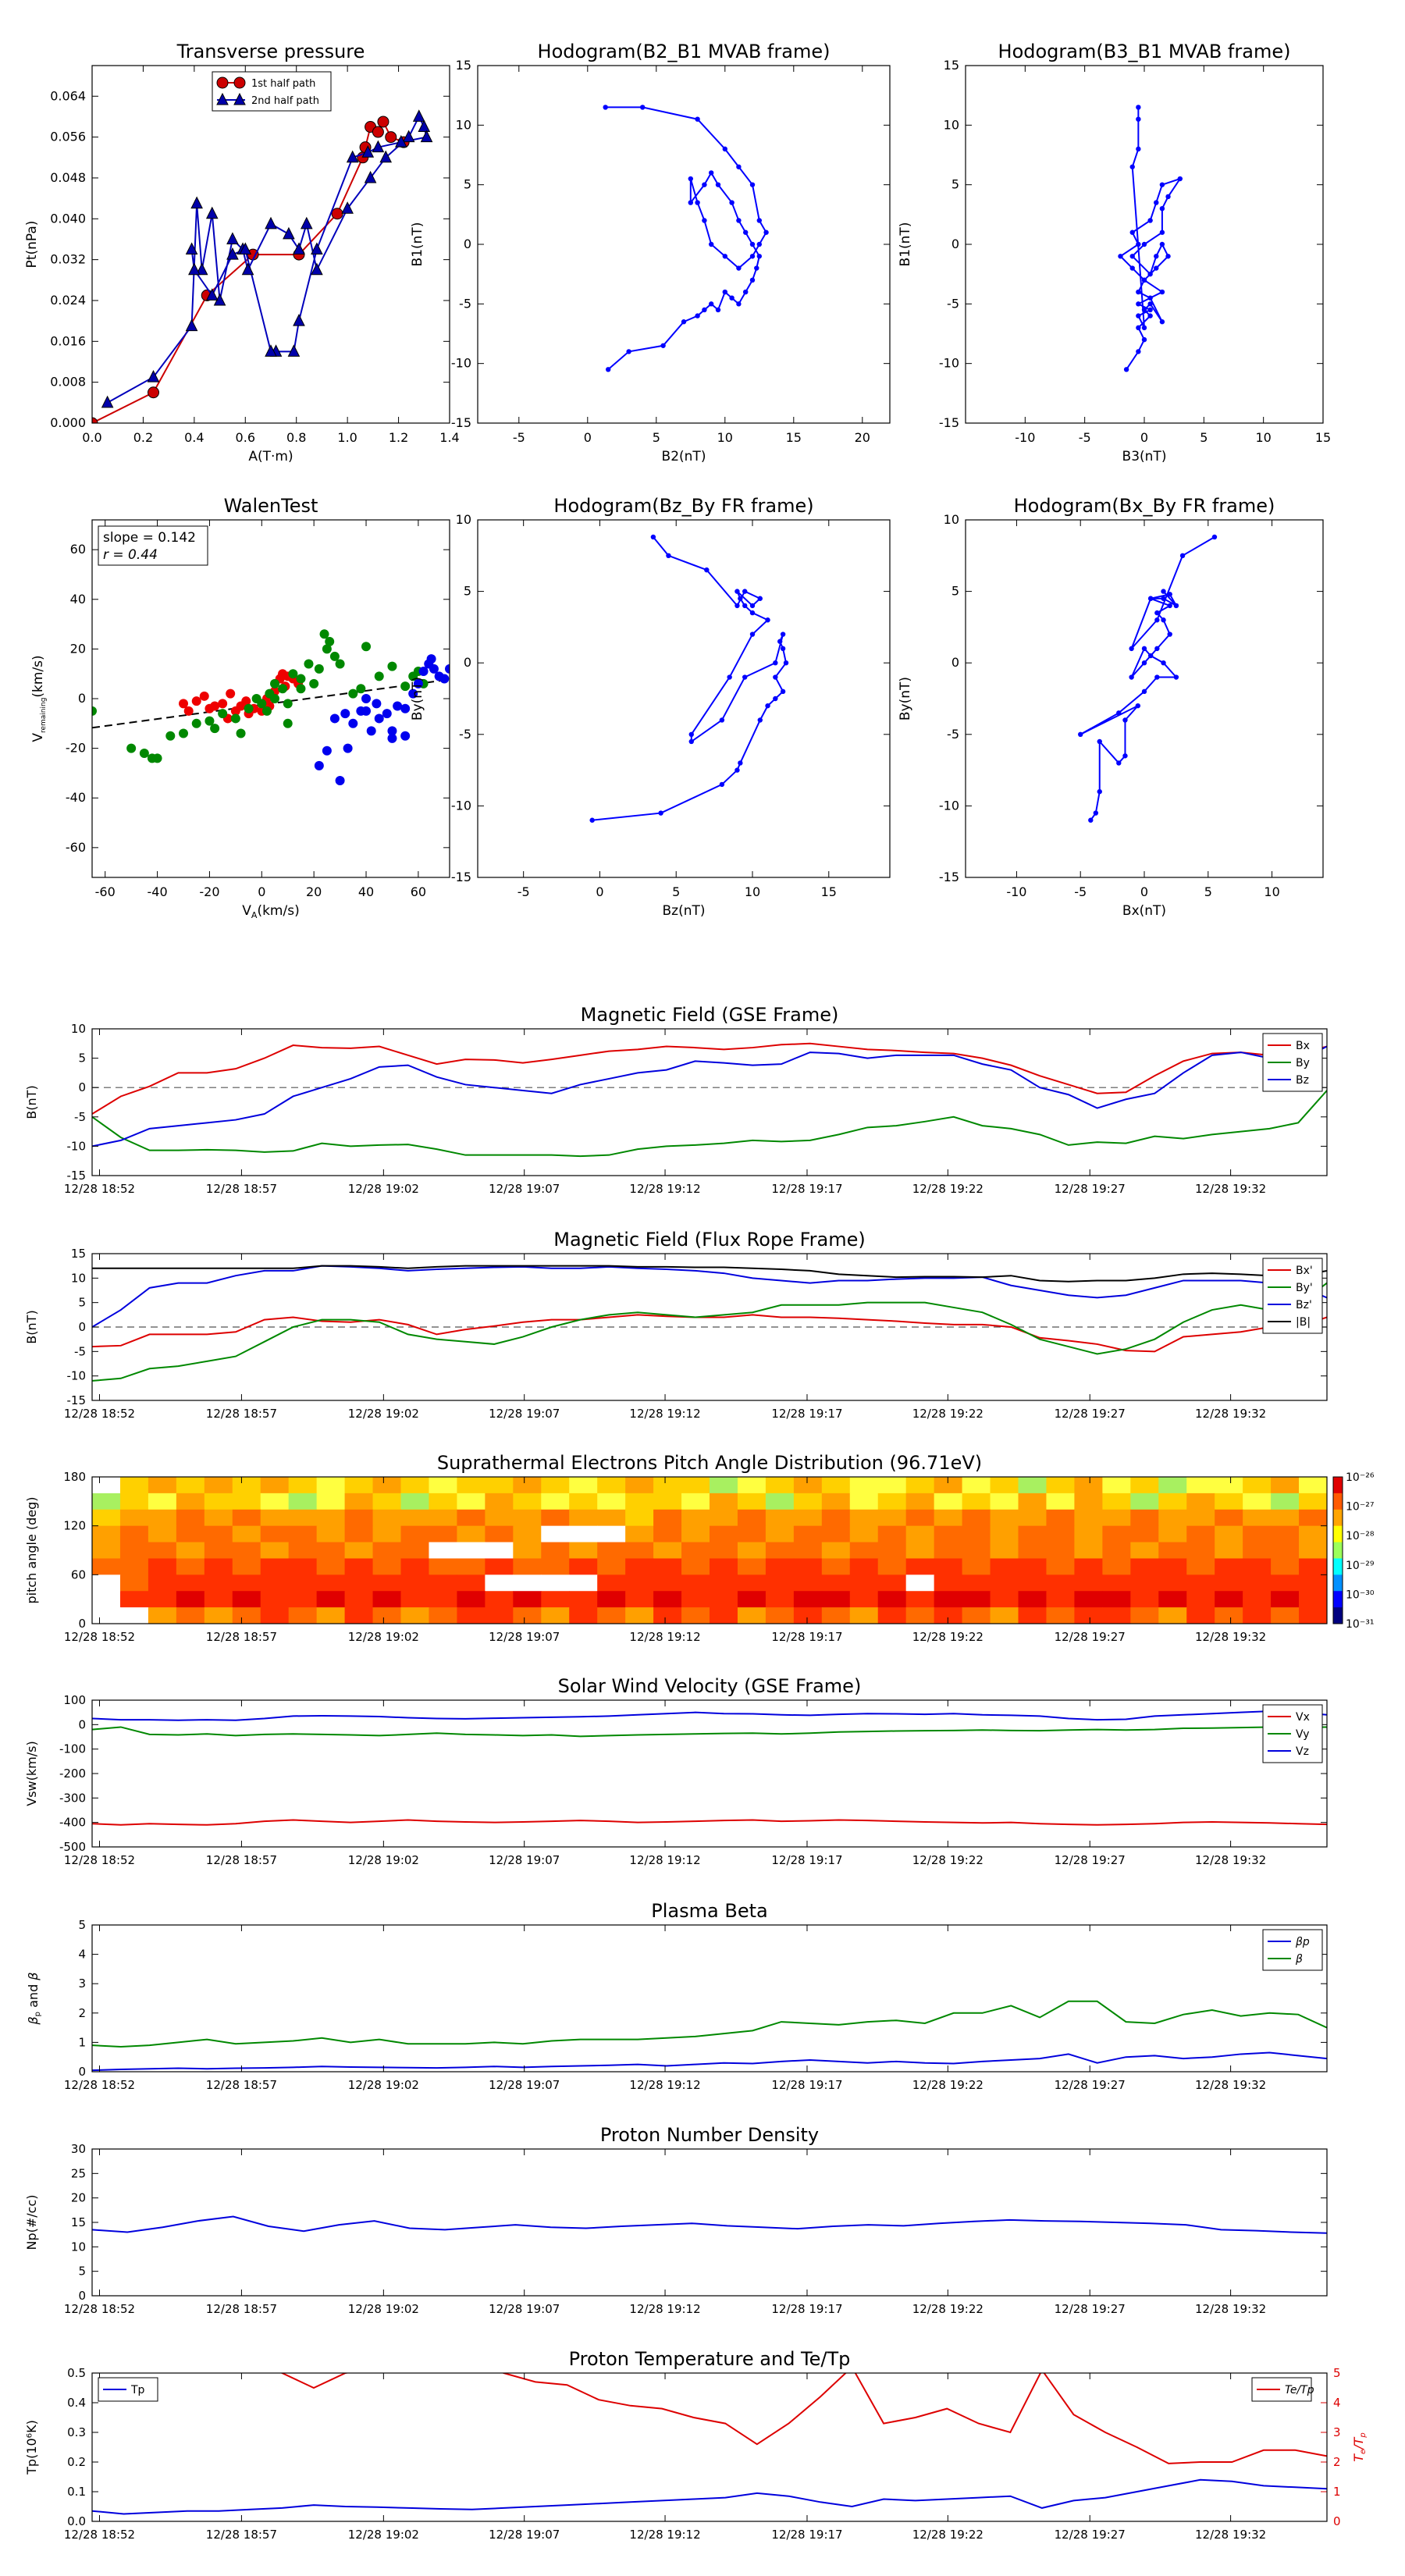 The height and width of the screenshot is (2576, 1405). Describe the element at coordinates (1302, 1751) in the screenshot. I see `legend-label: Vz` at that location.